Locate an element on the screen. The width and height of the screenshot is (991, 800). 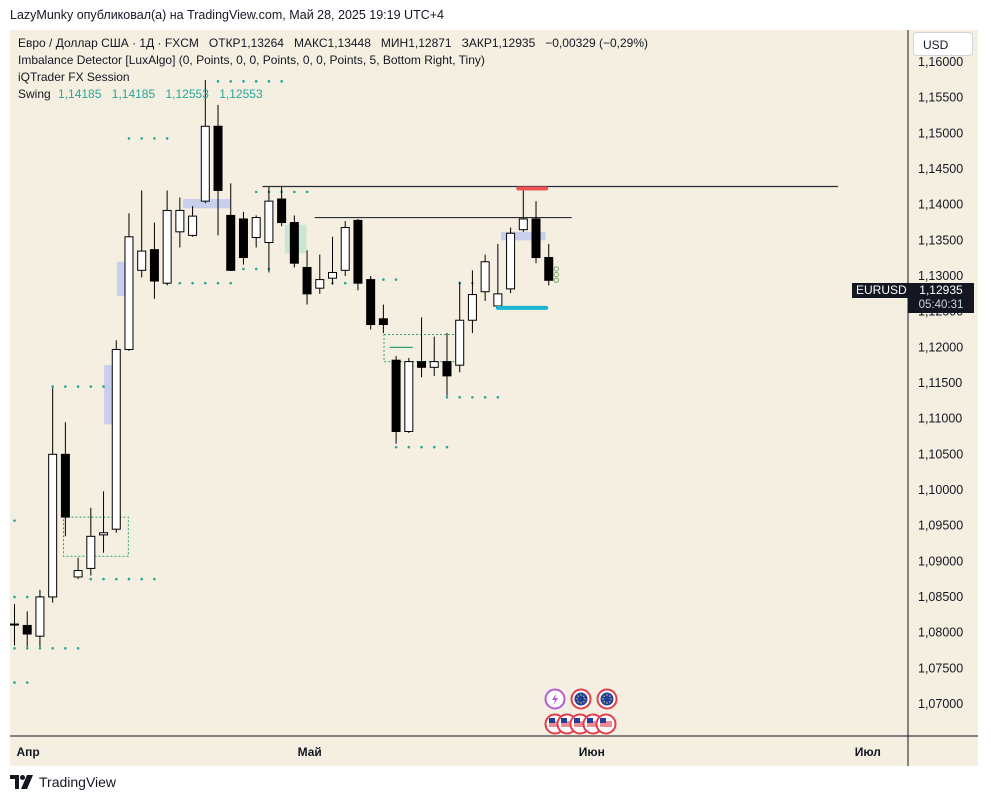
tradingview-logo-icon is located at coordinates (21, 782).